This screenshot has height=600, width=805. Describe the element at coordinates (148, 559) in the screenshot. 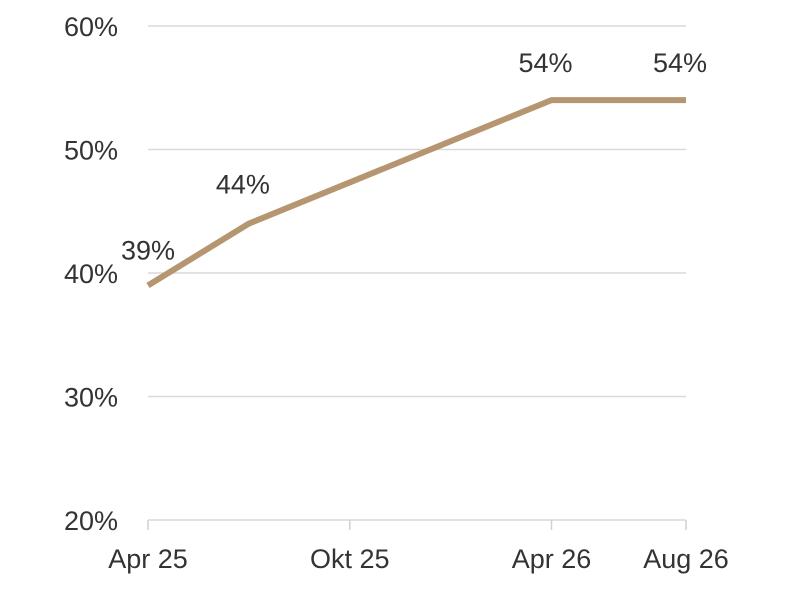

I see `x-tick-label: Apr 25` at that location.